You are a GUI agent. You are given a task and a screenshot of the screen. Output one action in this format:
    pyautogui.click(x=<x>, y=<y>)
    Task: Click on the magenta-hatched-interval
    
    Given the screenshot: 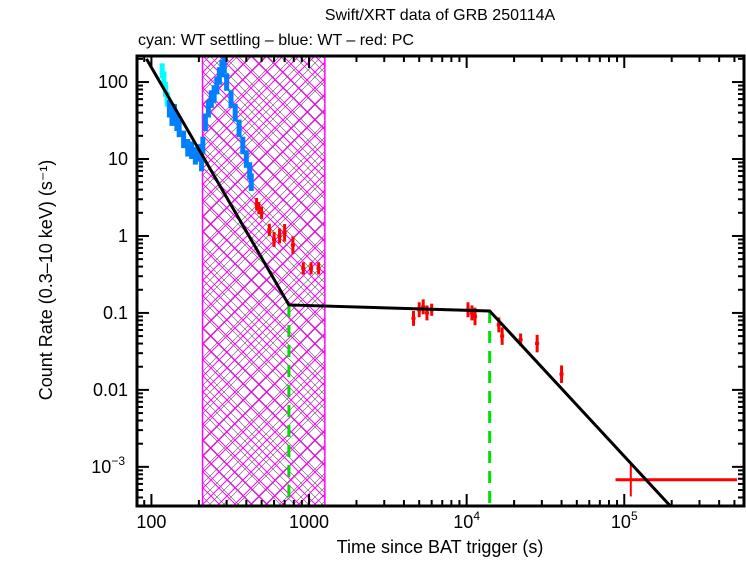 What is the action you would take?
    pyautogui.click(x=263, y=281)
    